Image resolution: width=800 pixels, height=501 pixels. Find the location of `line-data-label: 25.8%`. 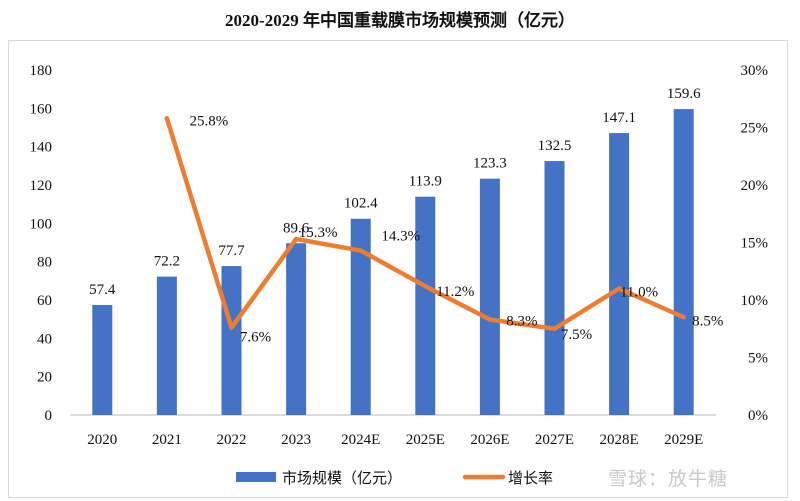

line-data-label: 25.8% is located at coordinates (209, 121).